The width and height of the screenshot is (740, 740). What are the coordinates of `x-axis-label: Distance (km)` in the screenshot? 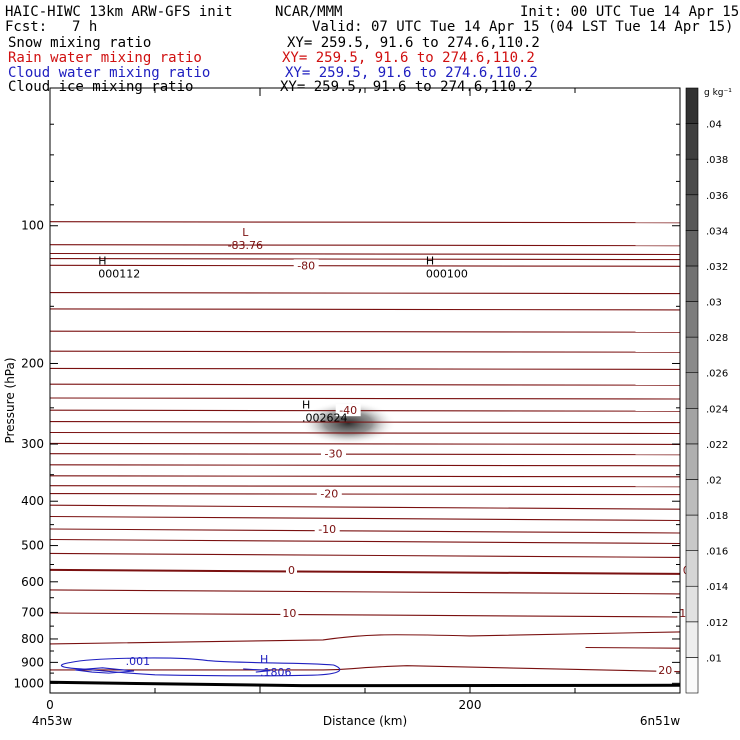 It's located at (365, 721).